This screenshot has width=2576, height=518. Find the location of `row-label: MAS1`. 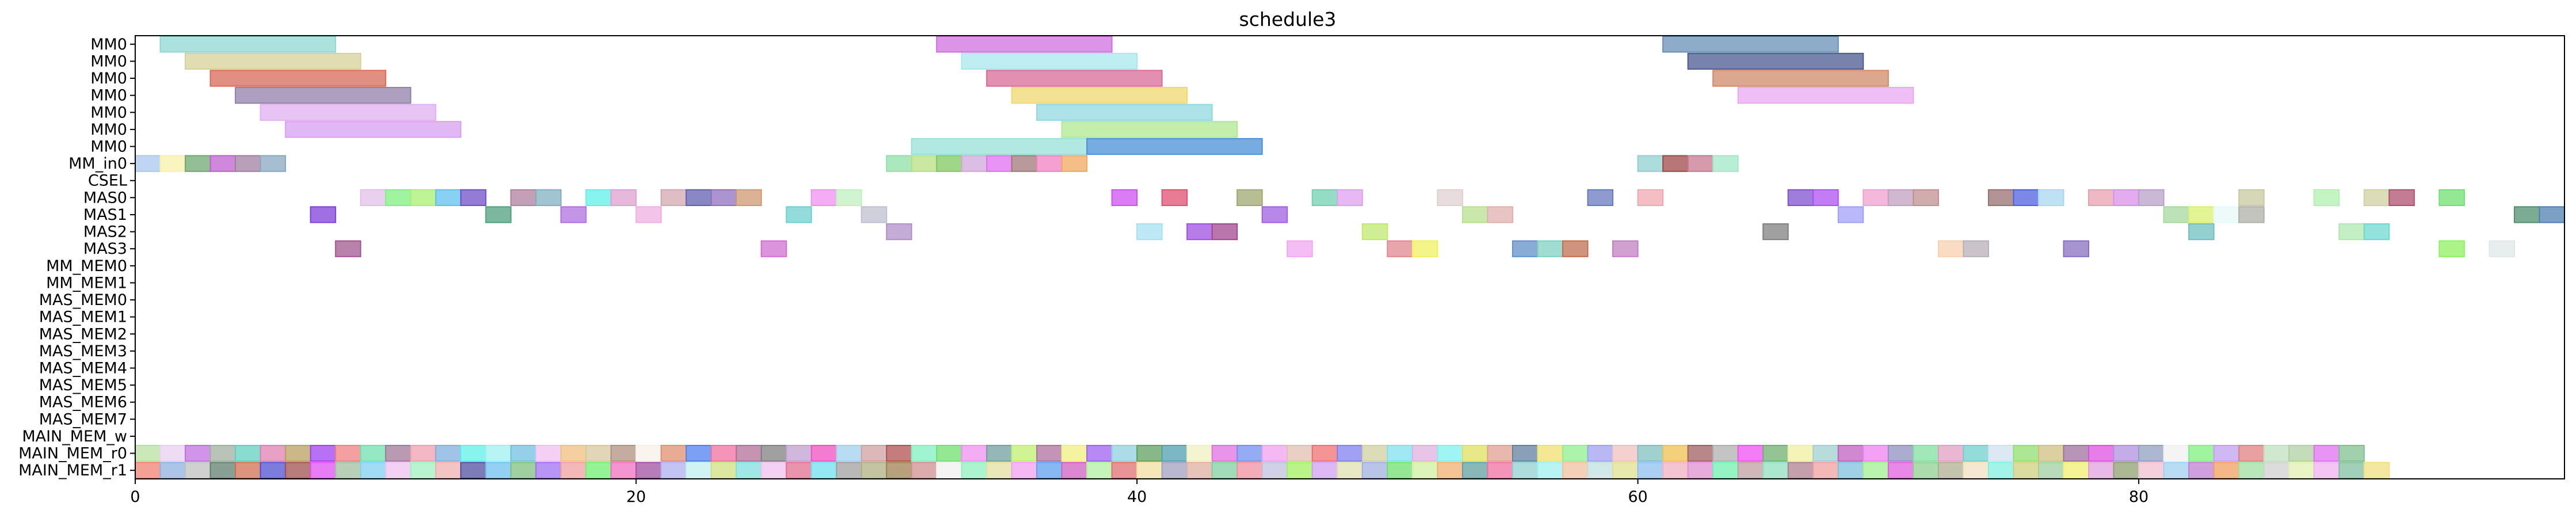

row-label: MAS1 is located at coordinates (105, 215).